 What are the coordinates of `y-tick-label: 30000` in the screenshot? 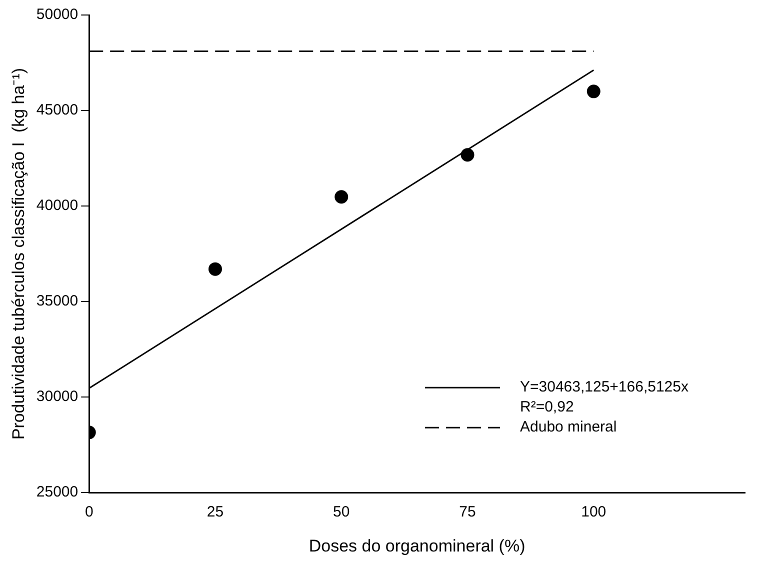 It's located at (57, 397).